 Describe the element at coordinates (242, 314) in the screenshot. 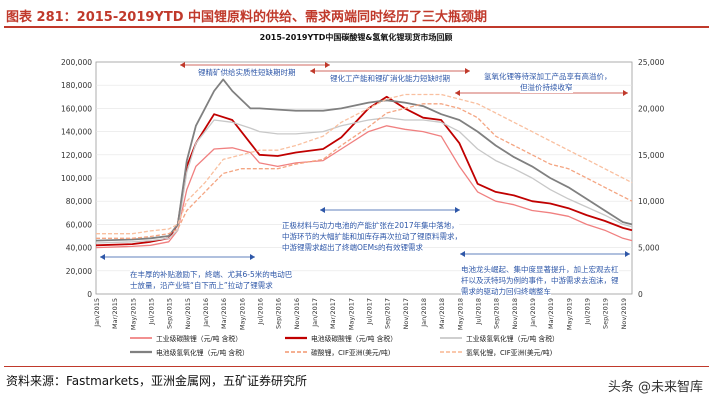

I see `x-tick-label: May/2016` at that location.